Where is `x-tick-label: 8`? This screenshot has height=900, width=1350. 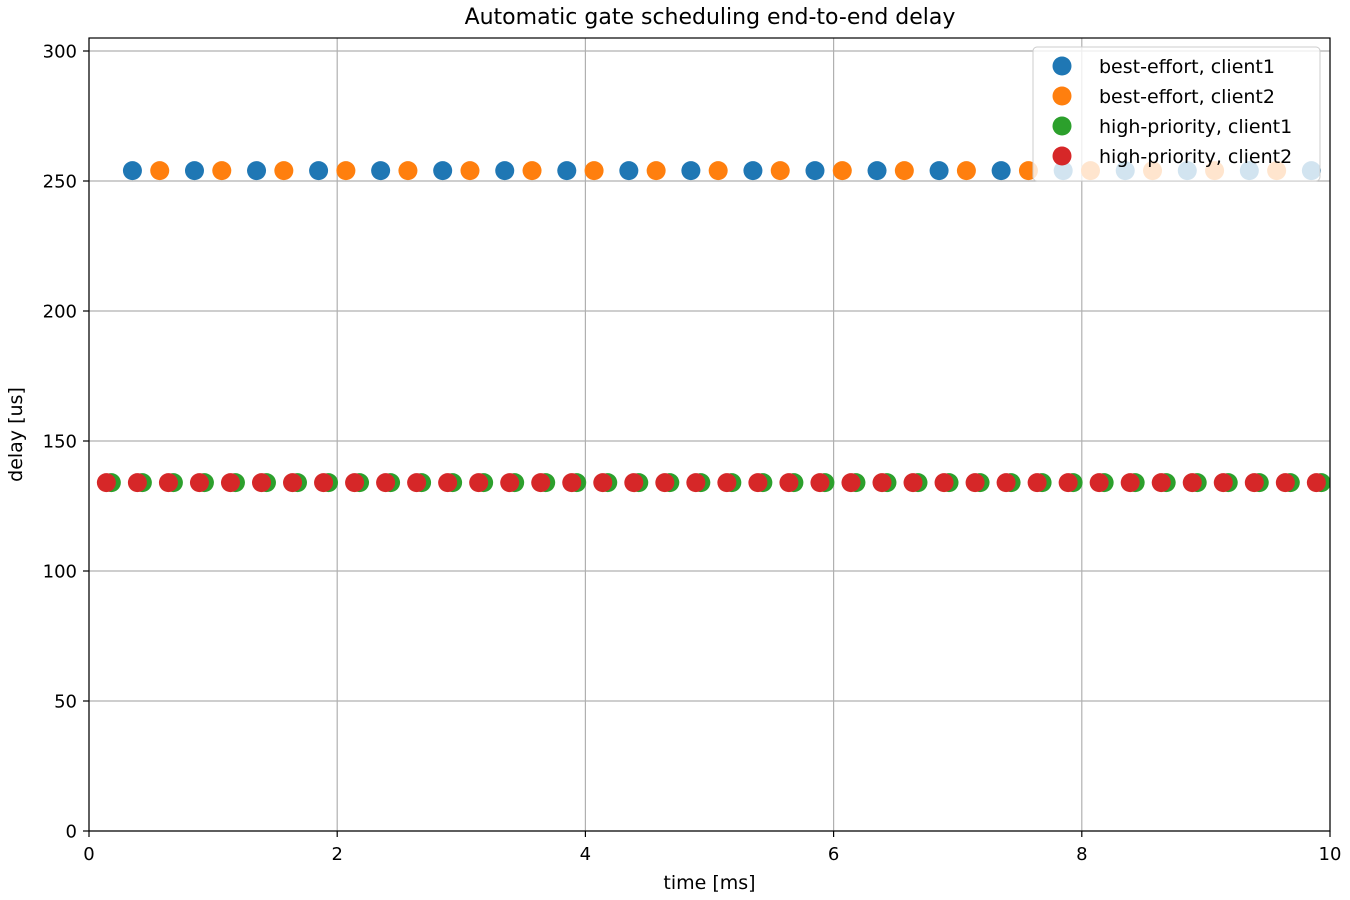
x-tick-label: 8 is located at coordinates (1081, 854).